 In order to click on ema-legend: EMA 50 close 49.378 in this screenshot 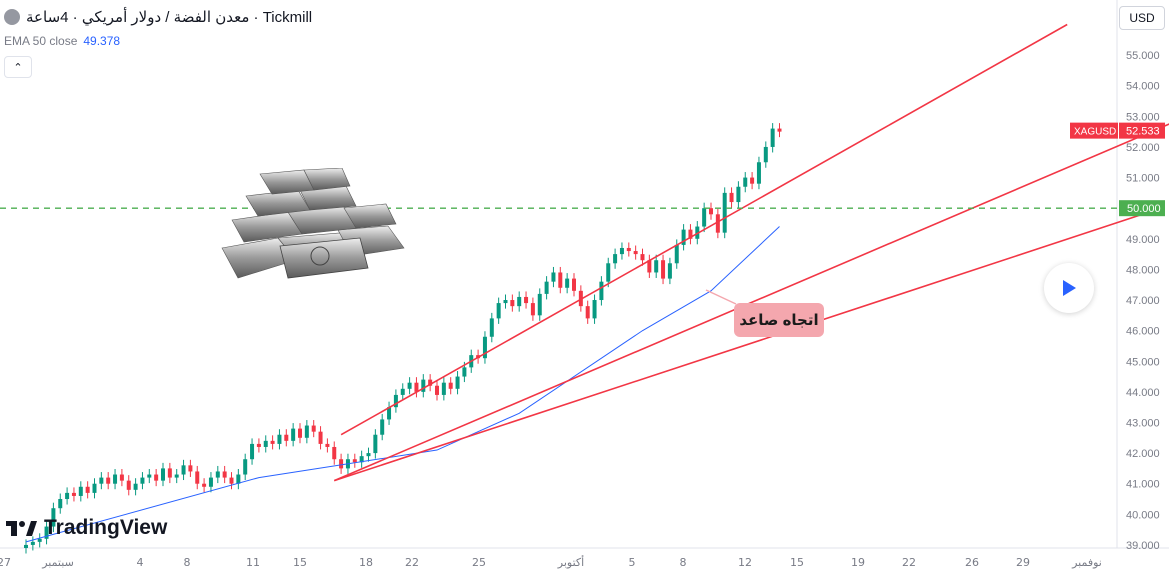, I will do `click(62, 41)`.